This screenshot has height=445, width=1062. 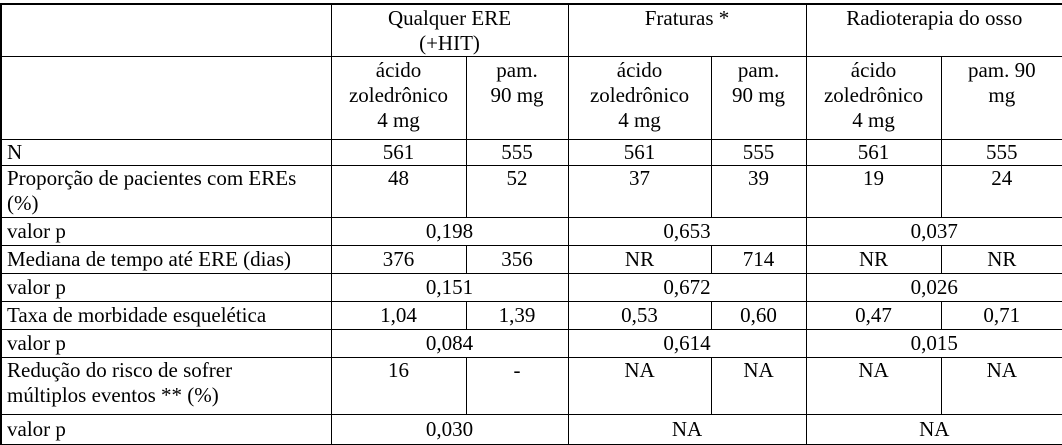 What do you see at coordinates (166, 259) in the screenshot?
I see `row-label: Mediana de tempo até ERE (dias)` at bounding box center [166, 259].